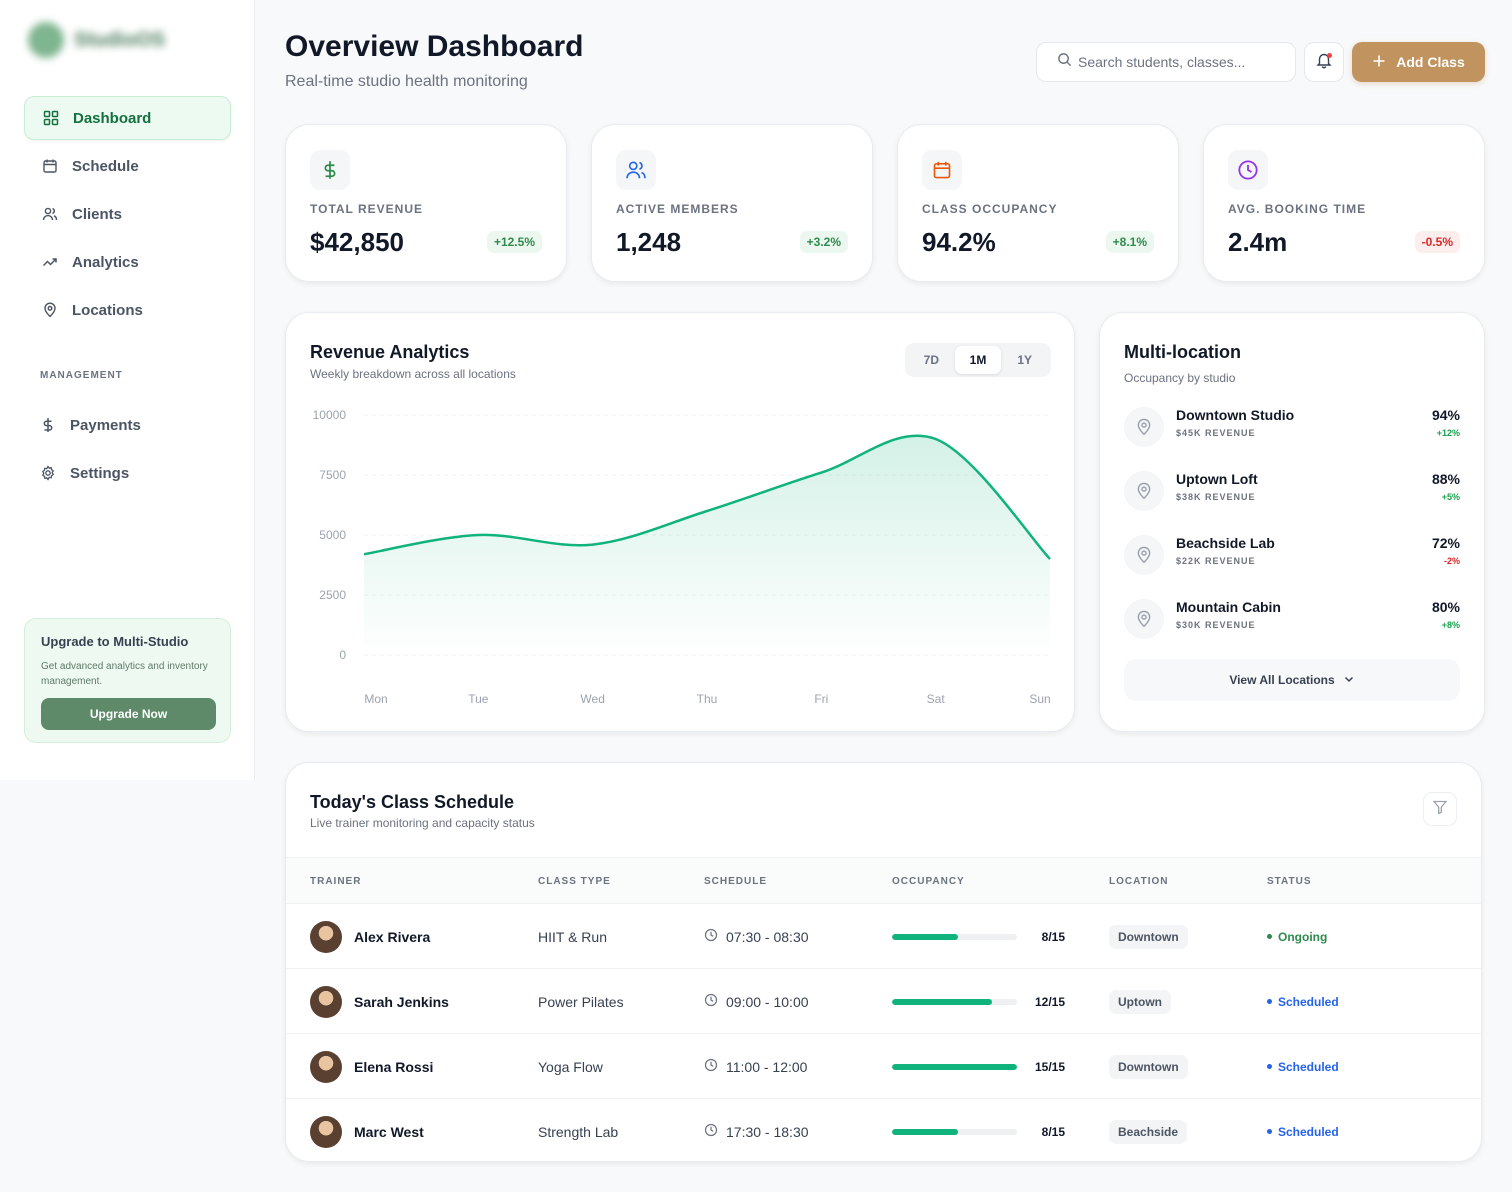 Image resolution: width=1512 pixels, height=1192 pixels. Describe the element at coordinates (97, 214) in the screenshot. I see `sidebar-item-label: Clients` at that location.